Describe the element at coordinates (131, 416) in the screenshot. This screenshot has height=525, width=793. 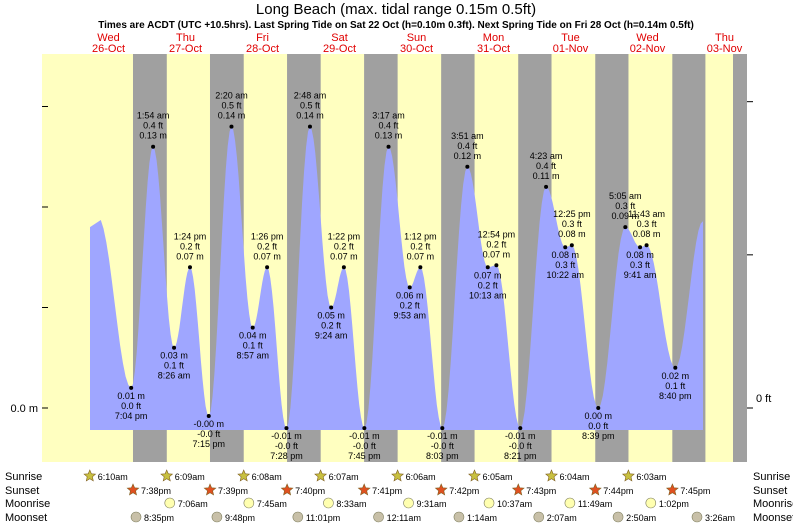
I see `tide-time: 7:04 pm` at that location.